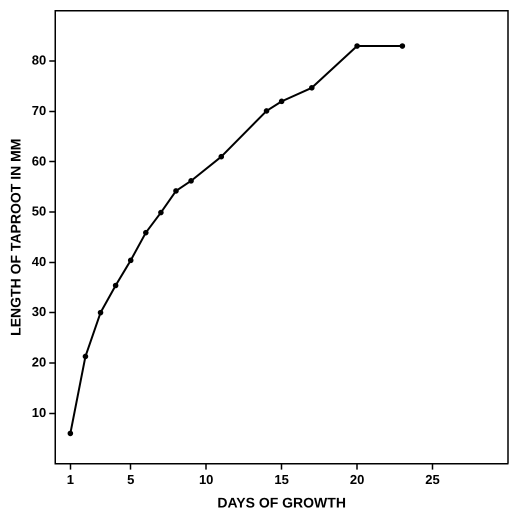  I want to click on x-tick-label: 5, so click(130, 479).